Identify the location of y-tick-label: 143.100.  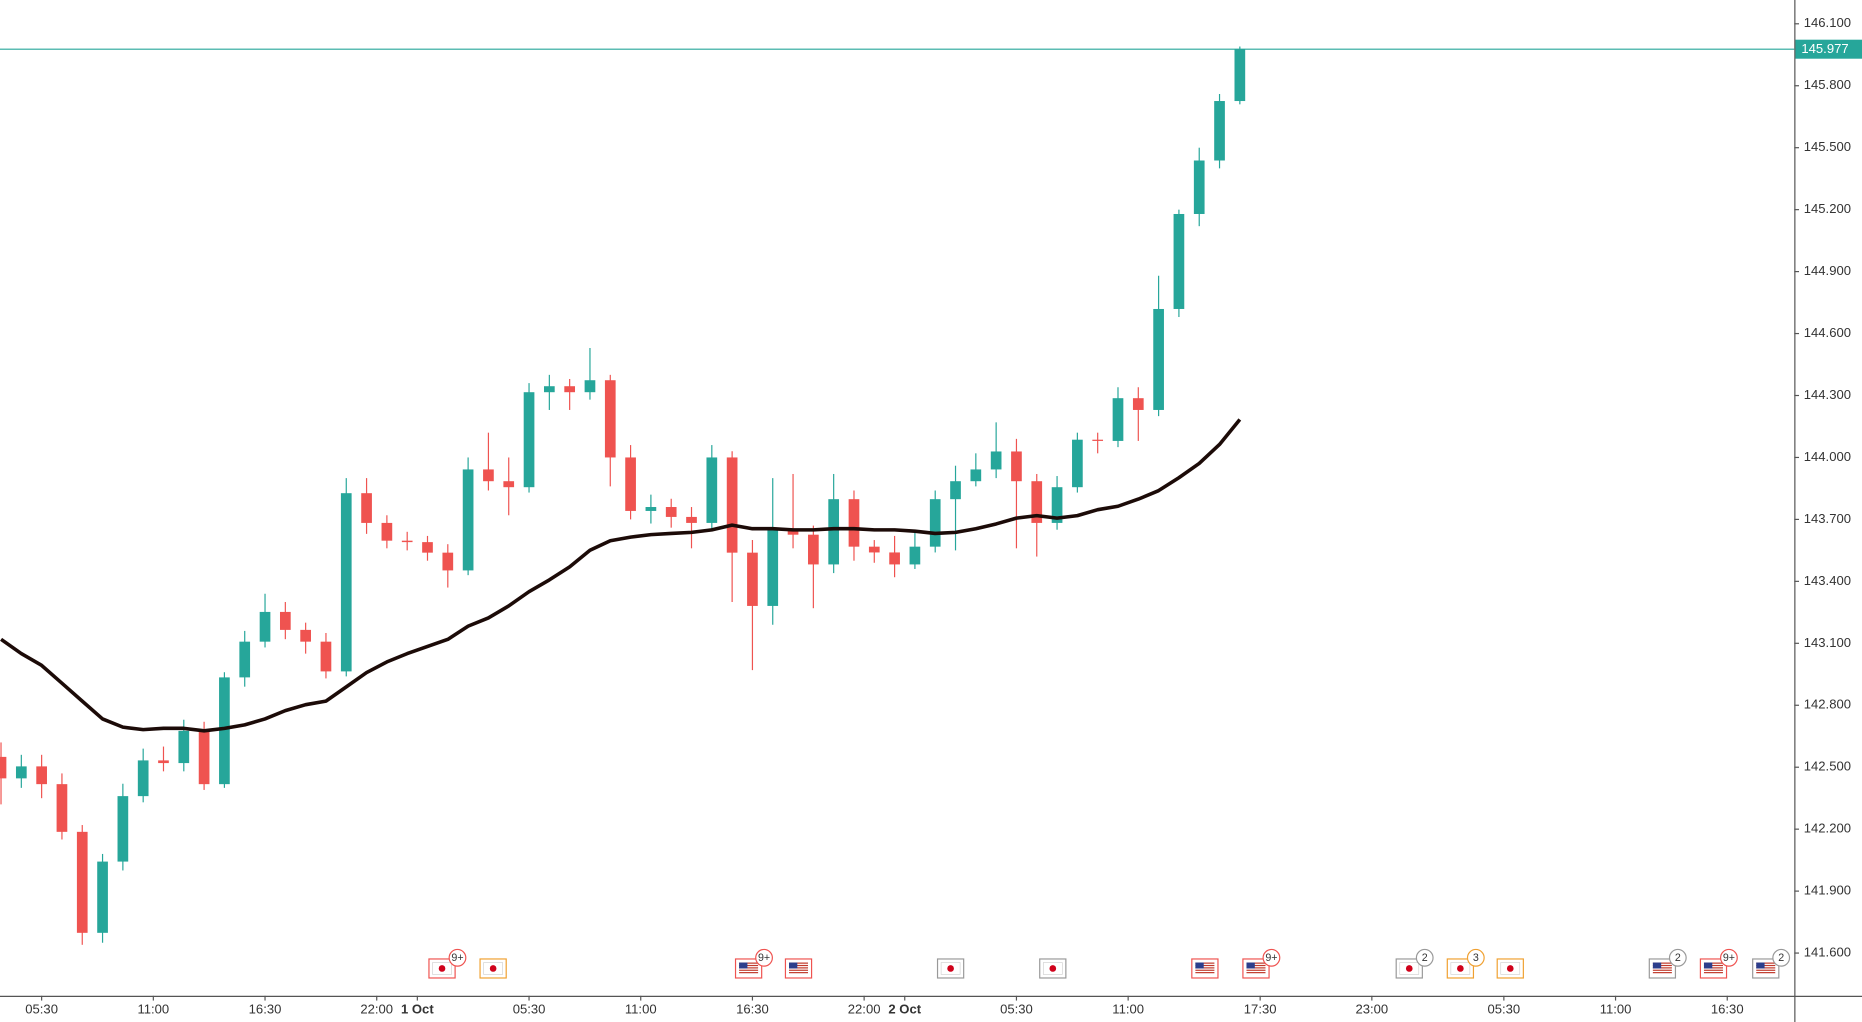
(1827, 642).